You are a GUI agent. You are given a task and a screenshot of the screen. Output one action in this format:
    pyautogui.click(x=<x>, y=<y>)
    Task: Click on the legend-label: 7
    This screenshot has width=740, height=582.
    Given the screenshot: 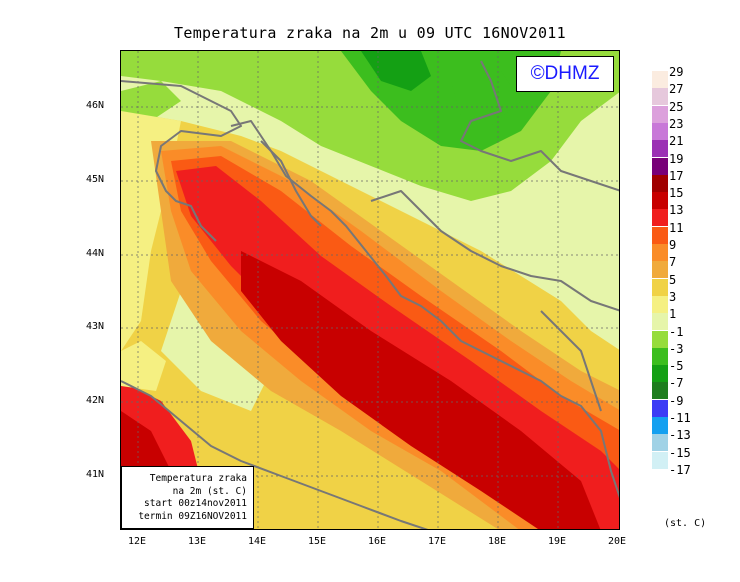 What is the action you would take?
    pyautogui.click(x=673, y=262)
    